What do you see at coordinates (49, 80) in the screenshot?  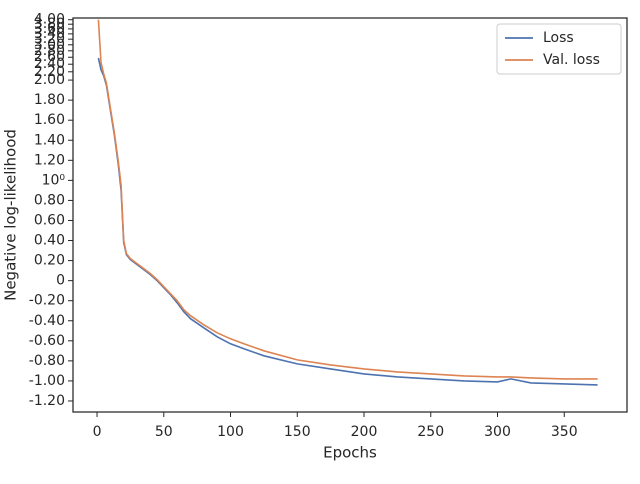 I see `y-tick-label: 2.00` at bounding box center [49, 80].